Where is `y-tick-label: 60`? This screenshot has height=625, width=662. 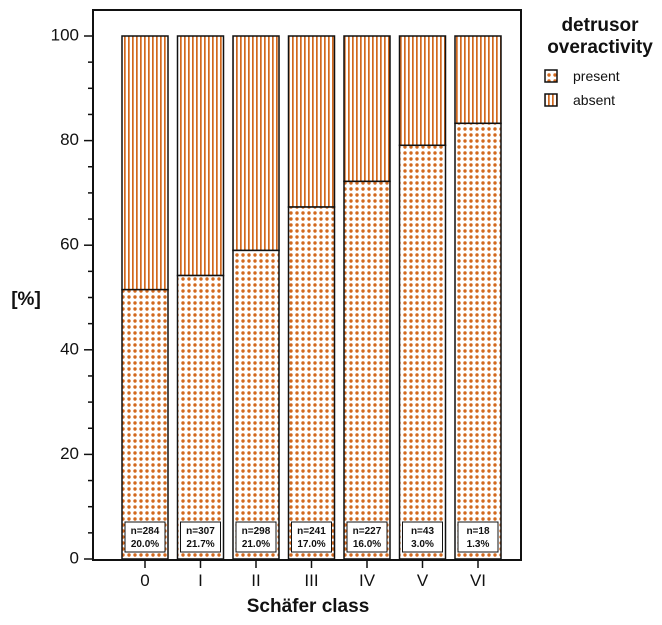
y-tick-label: 60 is located at coordinates (69, 244).